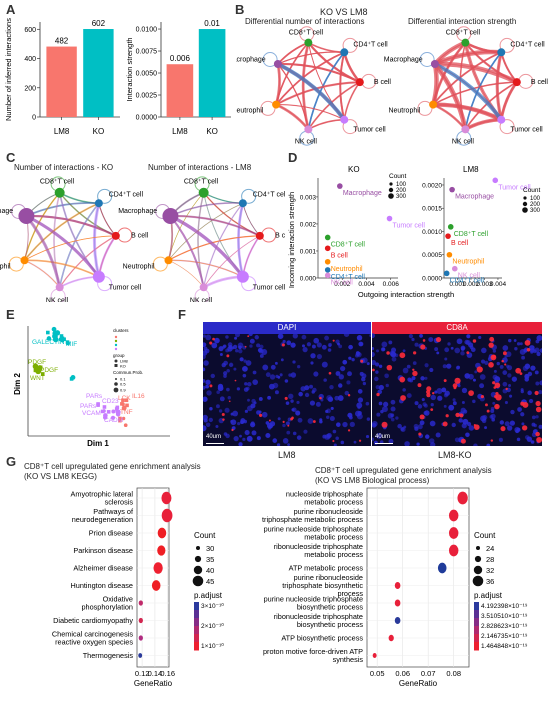  I want to click on micrograph-cd8a-banner: CD8A, so click(457, 328).